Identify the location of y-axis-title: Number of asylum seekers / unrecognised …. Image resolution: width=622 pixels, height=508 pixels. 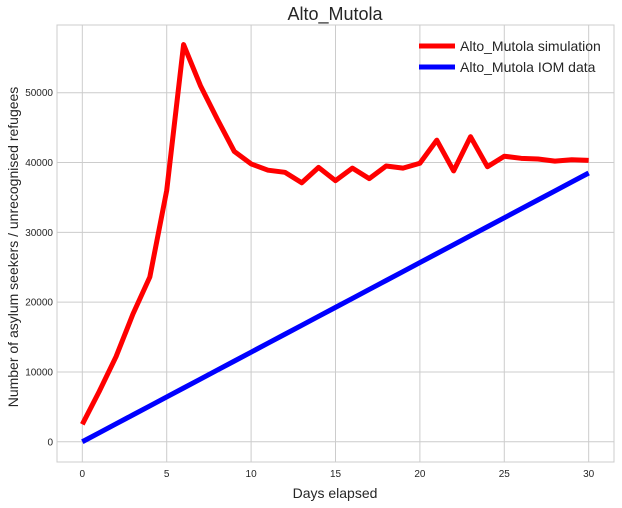
(13, 247).